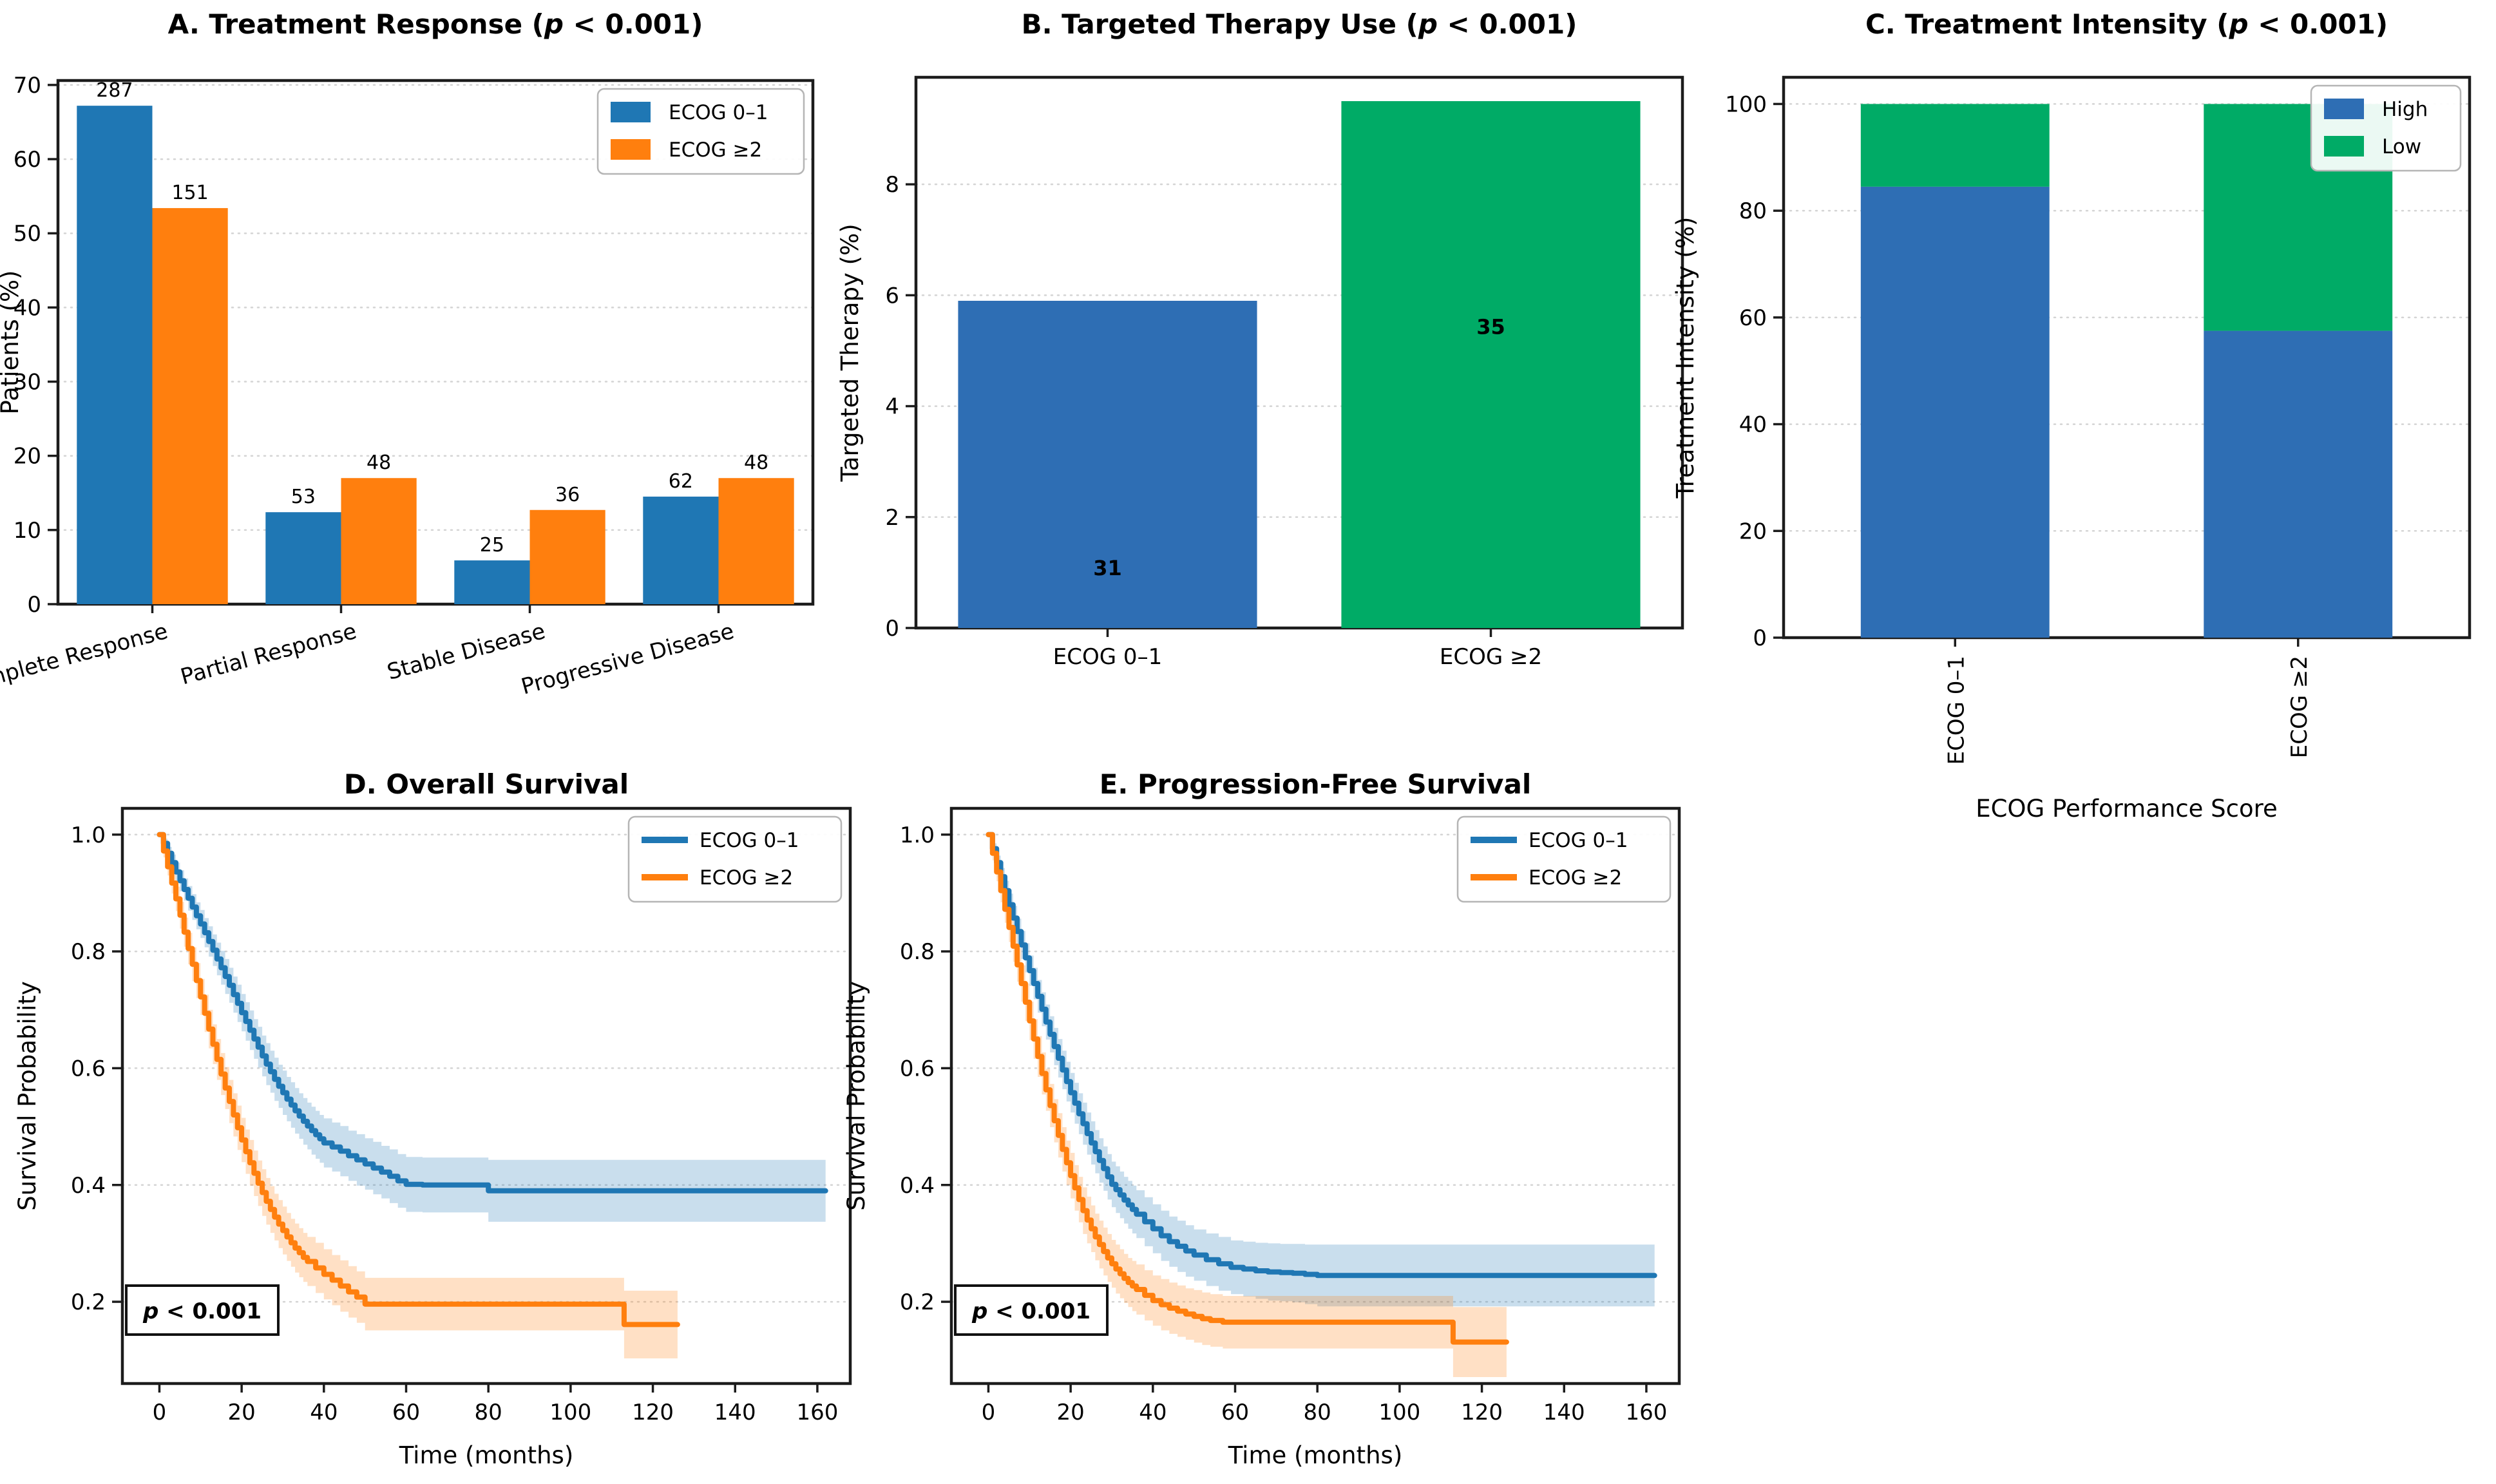 The width and height of the screenshot is (2496, 1484). Describe the element at coordinates (681, 481) in the screenshot. I see `svg-text: 62` at that location.